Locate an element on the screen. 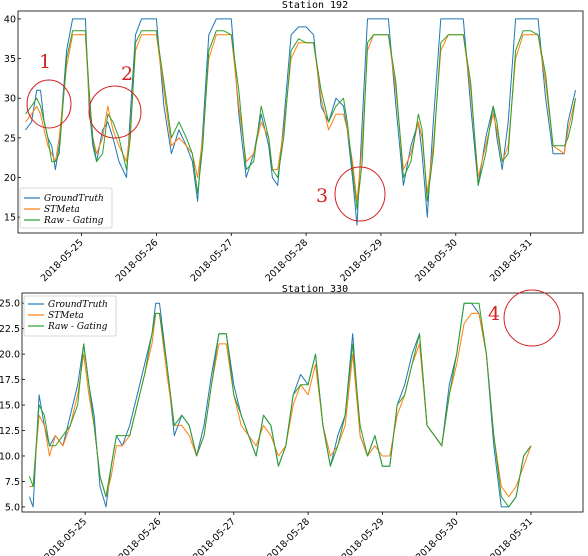 This screenshot has height=556, width=588. annotation-3: 3 is located at coordinates (351, 194).